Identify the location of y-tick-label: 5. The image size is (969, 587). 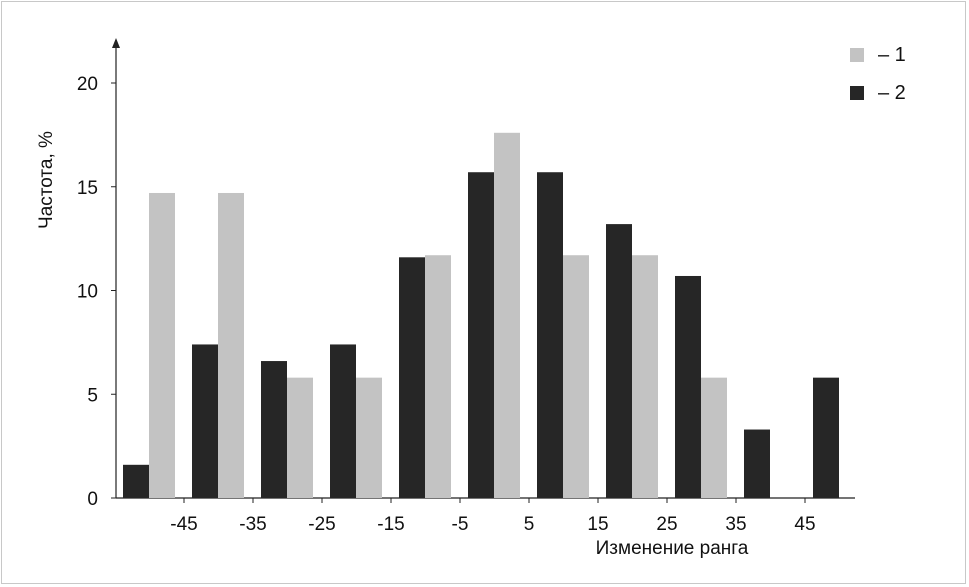
(92, 395).